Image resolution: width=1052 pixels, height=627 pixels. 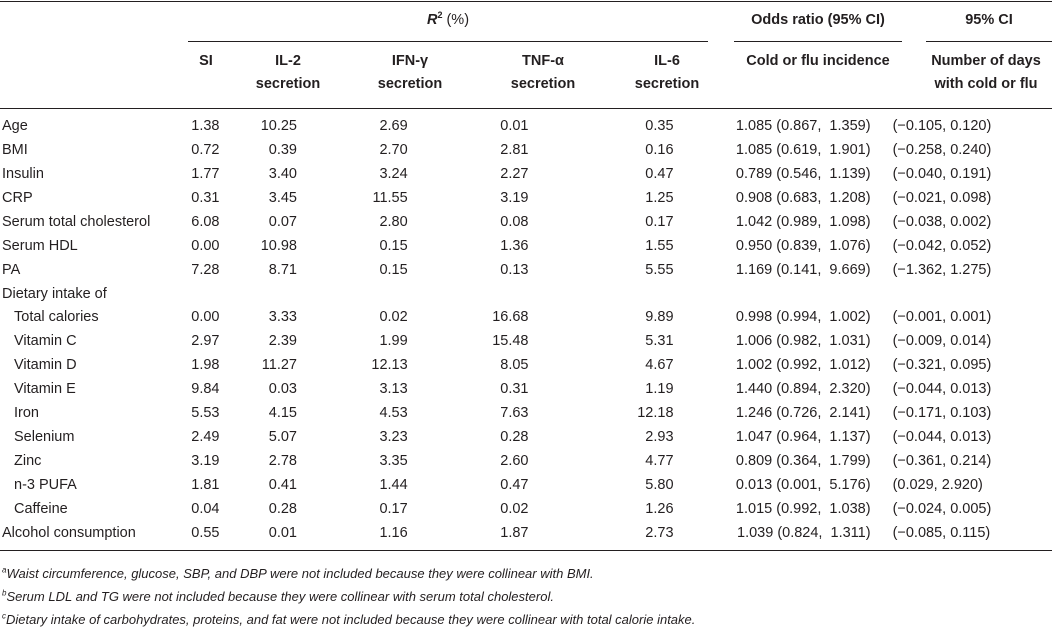 What do you see at coordinates (526, 108) in the screenshot?
I see `header-bottom-rule` at bounding box center [526, 108].